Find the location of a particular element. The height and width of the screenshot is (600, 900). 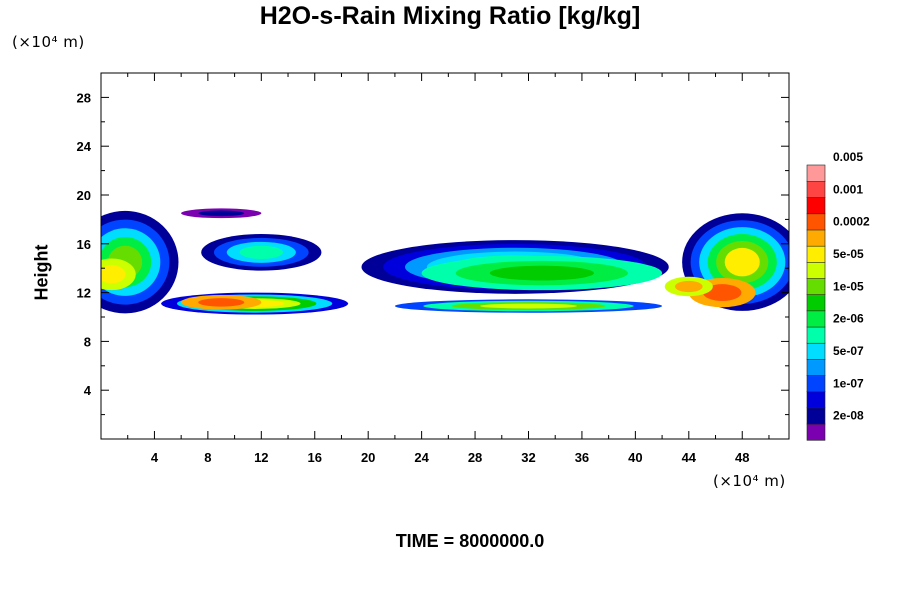

colorbar-label: 0.005 is located at coordinates (848, 157).